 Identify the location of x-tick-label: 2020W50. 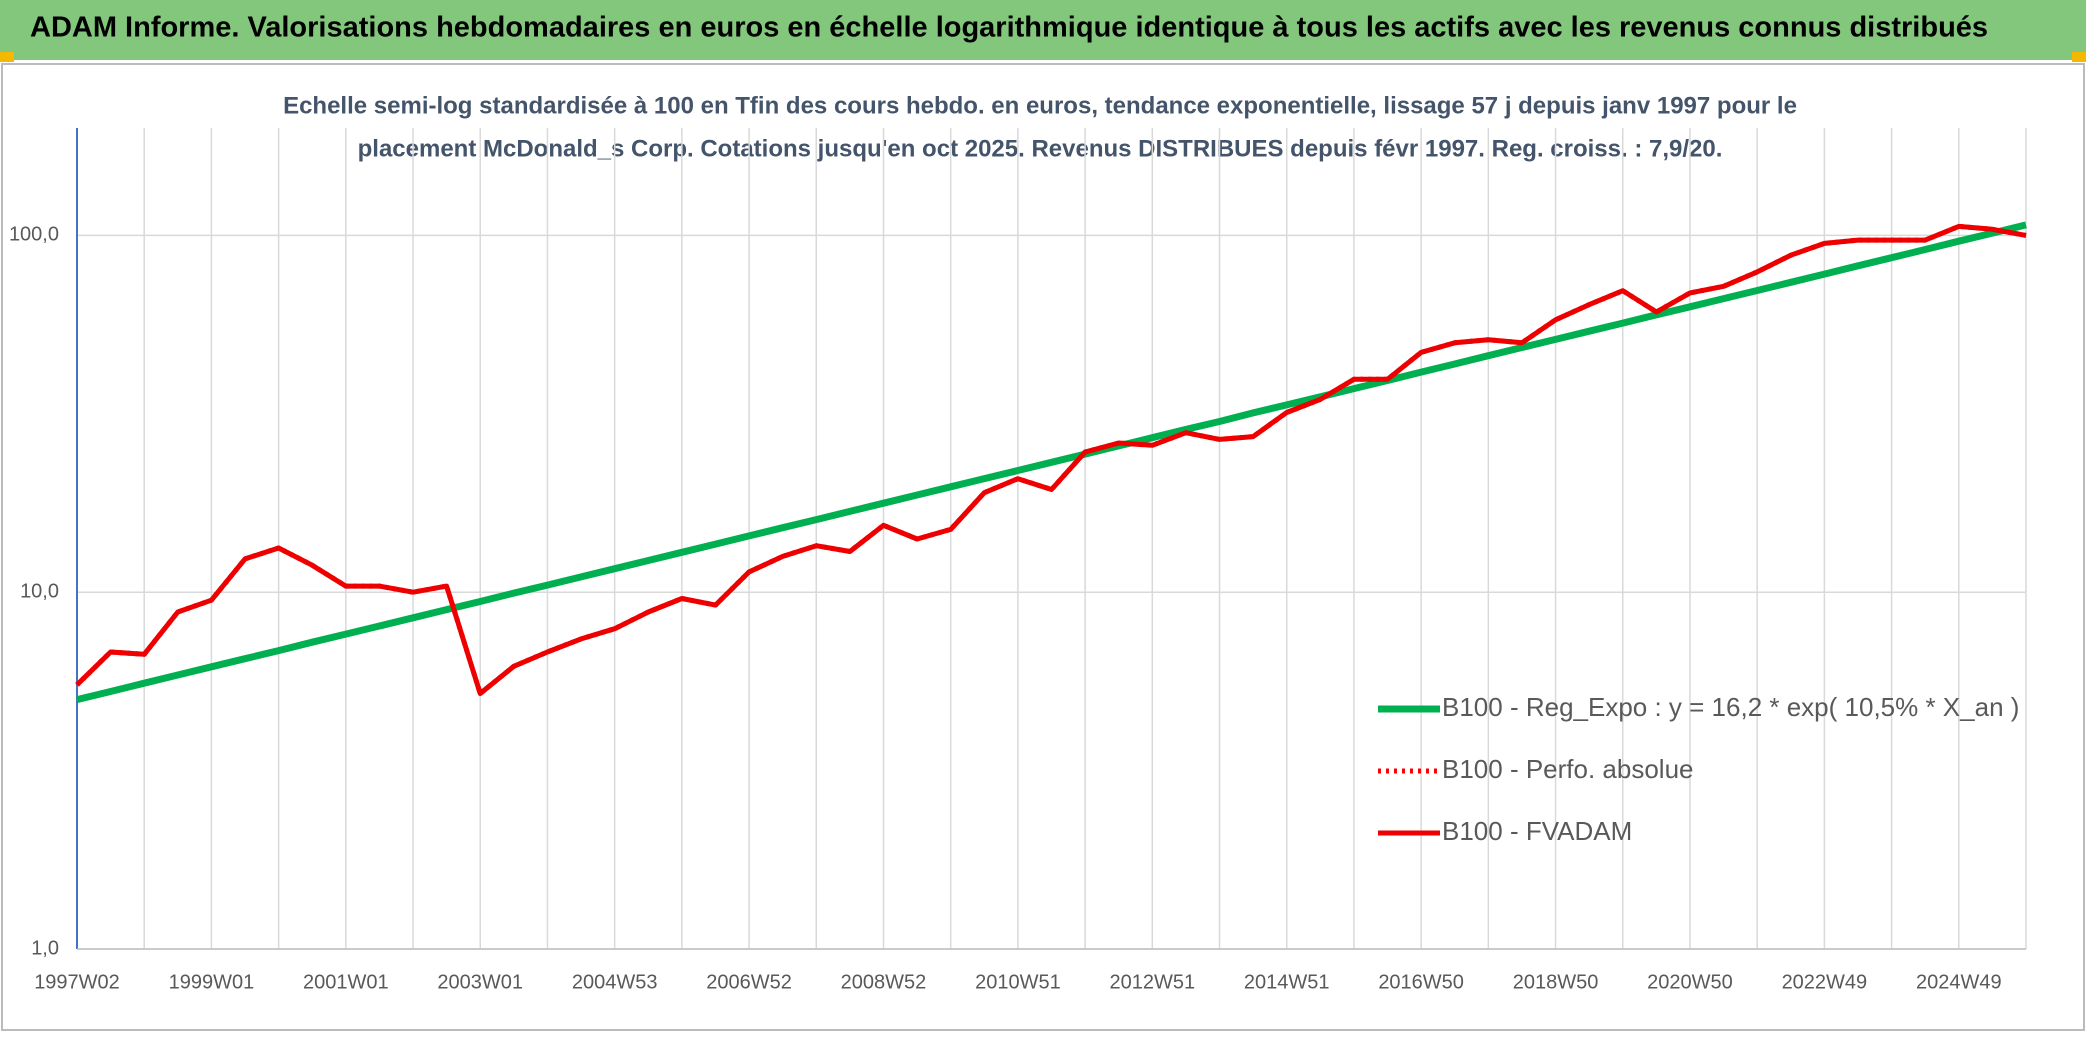
(1690, 982).